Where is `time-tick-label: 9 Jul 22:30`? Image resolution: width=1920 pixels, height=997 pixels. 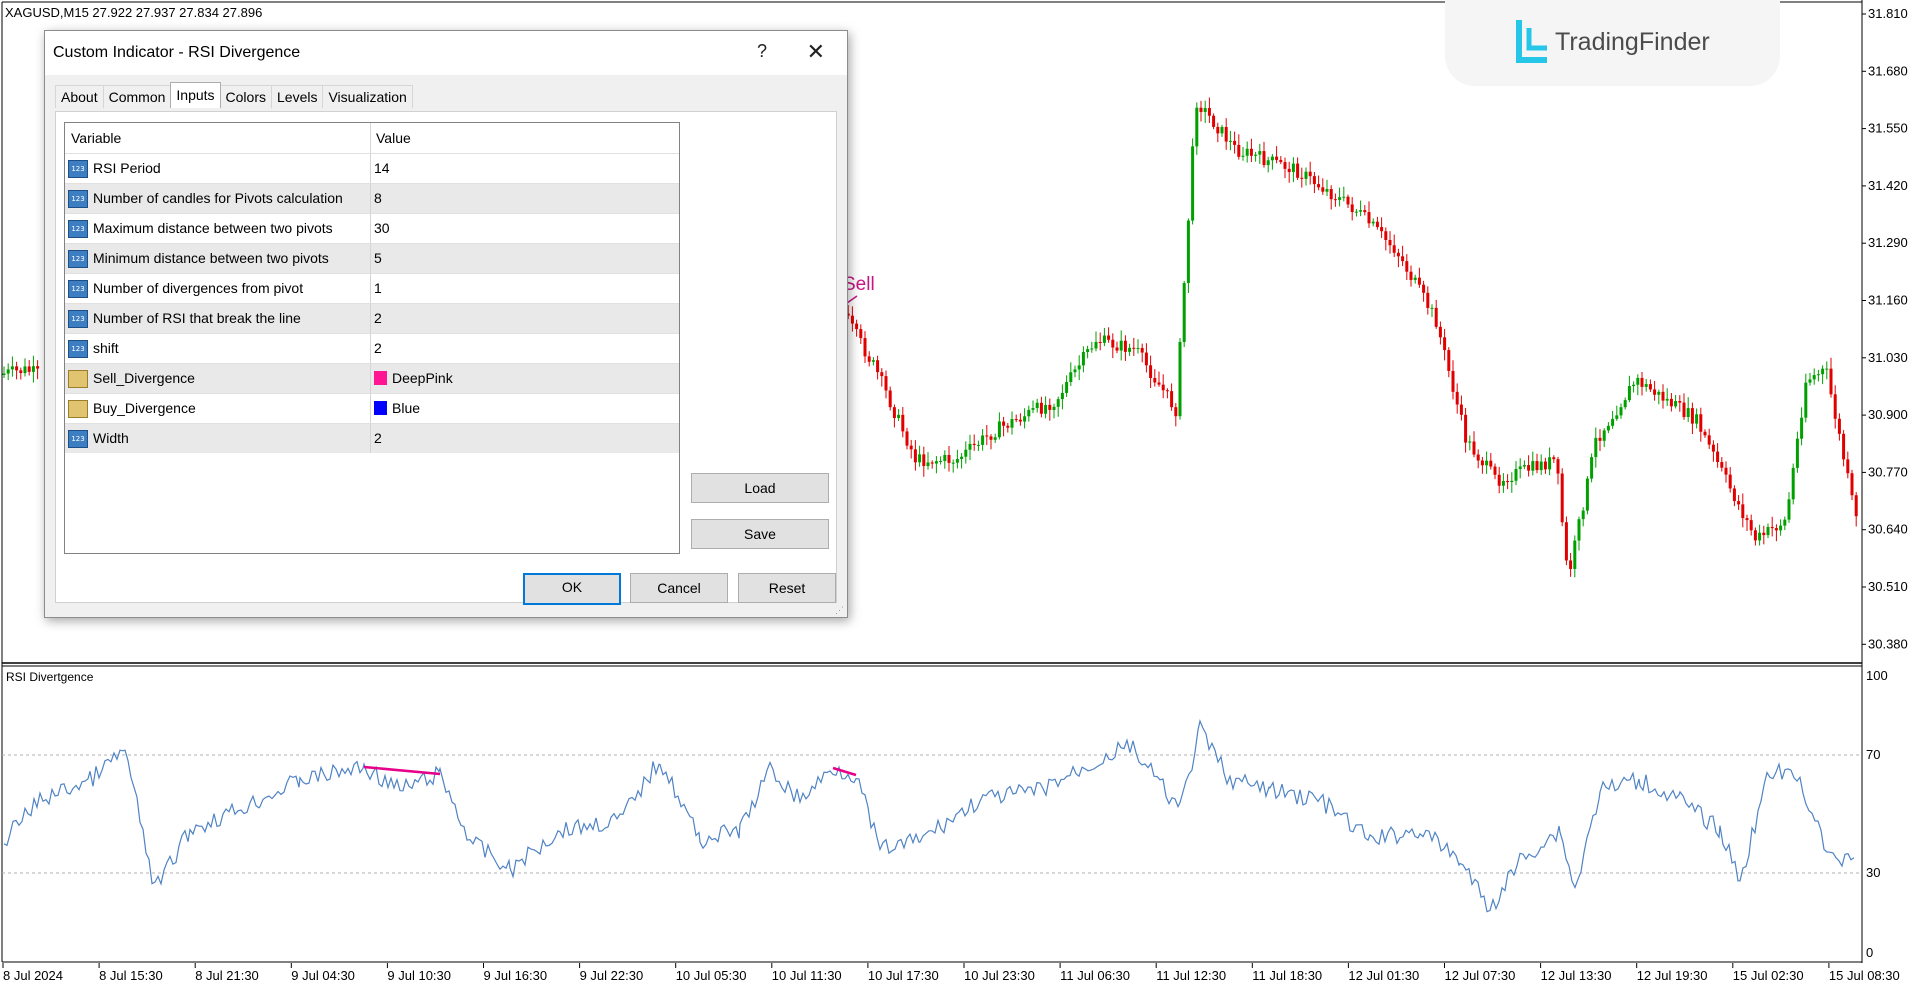 time-tick-label: 9 Jul 22:30 is located at coordinates (612, 975).